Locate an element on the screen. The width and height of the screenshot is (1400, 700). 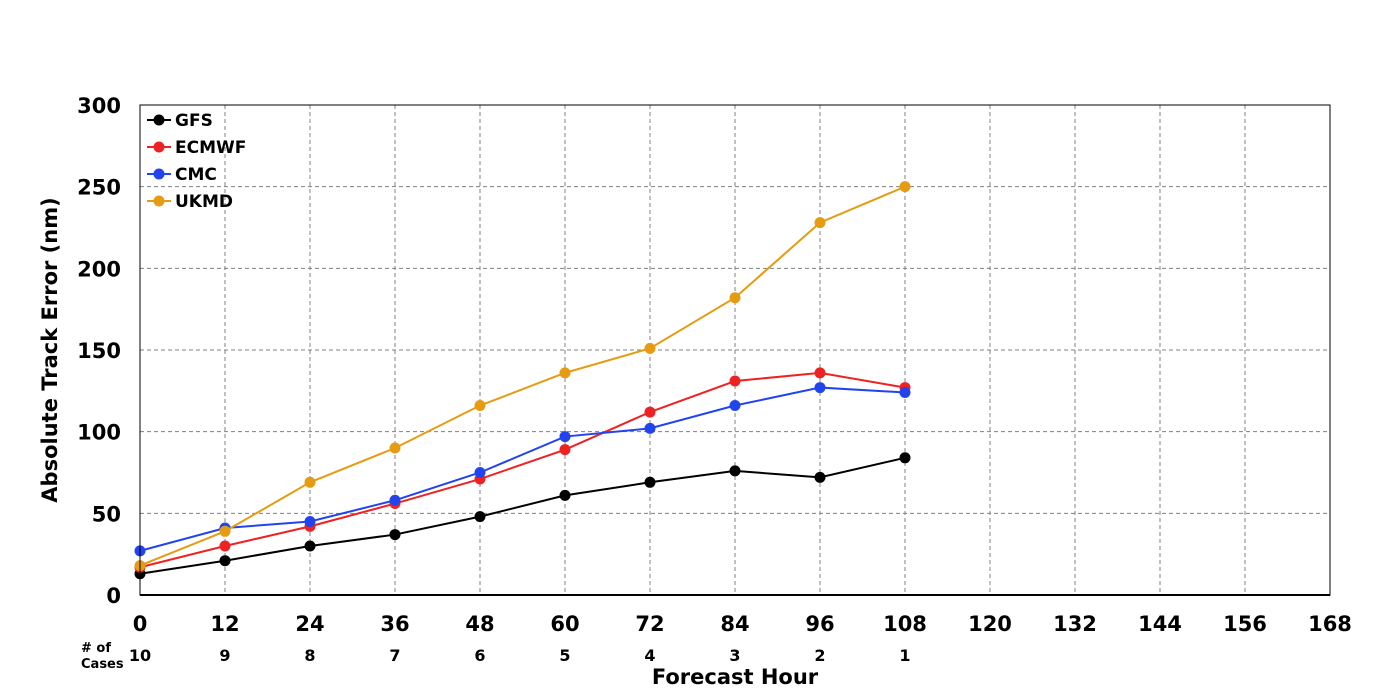
cases-count-label: 7 is located at coordinates (394, 655).